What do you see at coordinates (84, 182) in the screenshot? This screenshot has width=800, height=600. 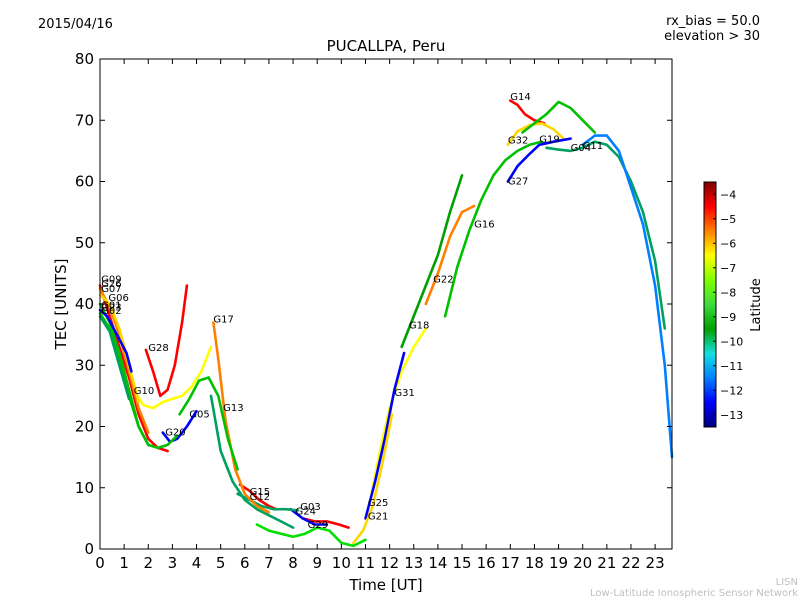 I see `y-tick-label: 60` at bounding box center [84, 182].